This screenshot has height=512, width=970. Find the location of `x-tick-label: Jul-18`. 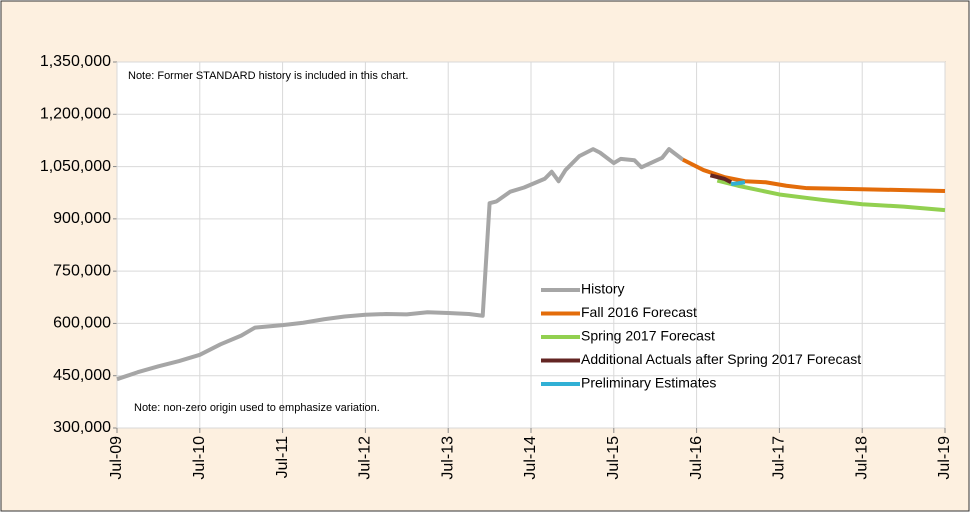

x-tick-label: Jul-18 is located at coordinates (861, 458).